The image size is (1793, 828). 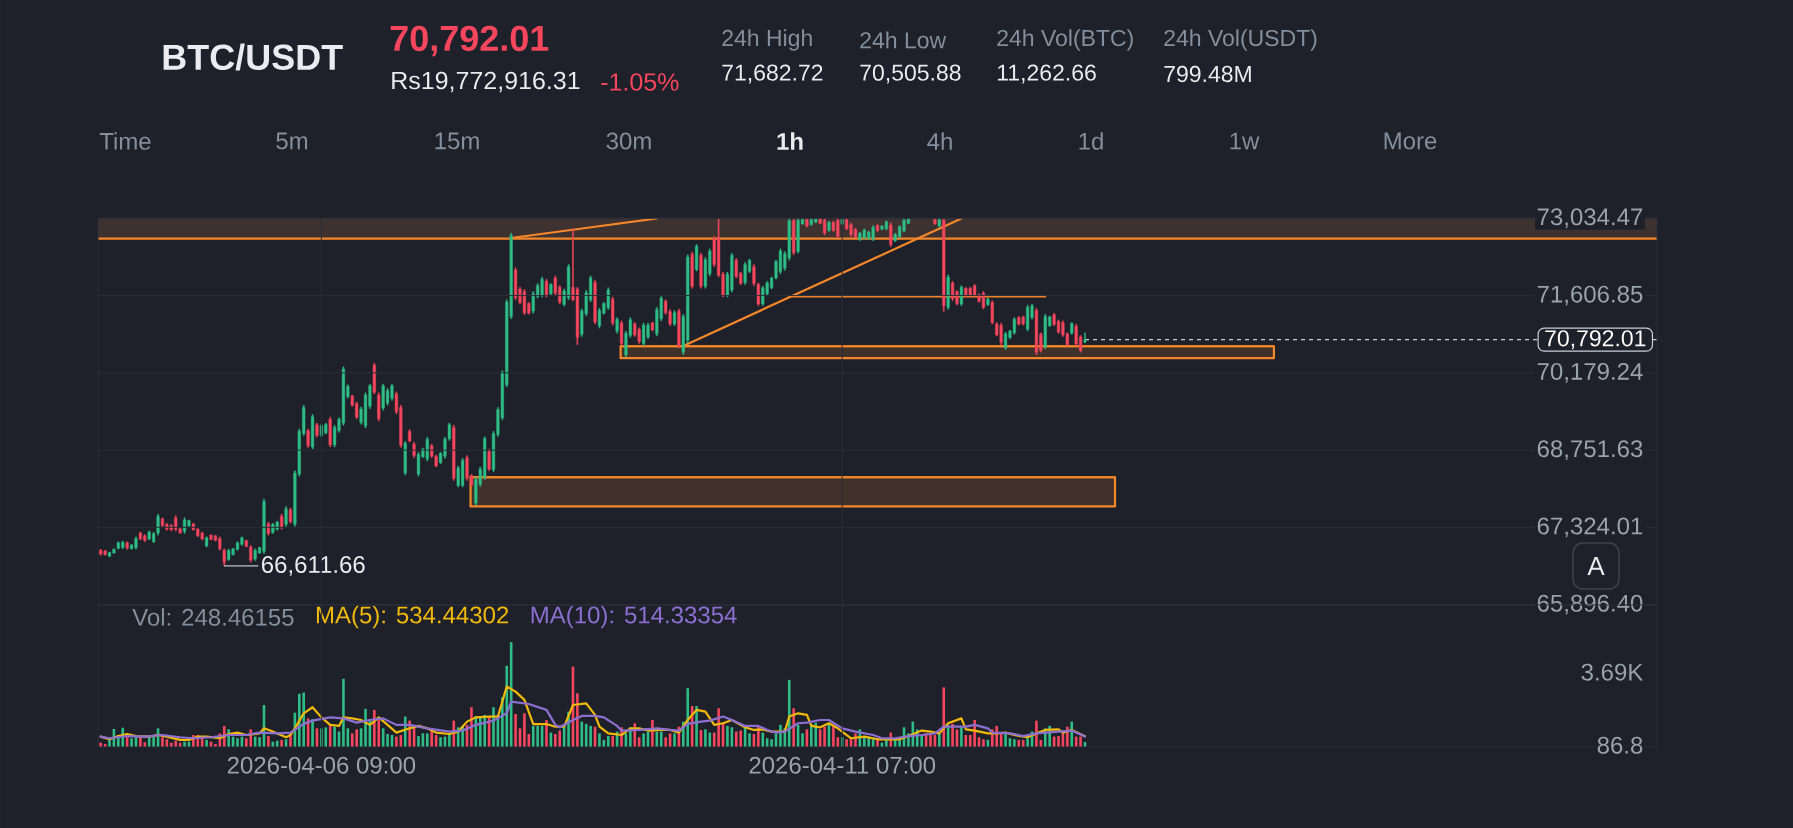 I want to click on text: 24h Vol(BTC), so click(x=1065, y=40).